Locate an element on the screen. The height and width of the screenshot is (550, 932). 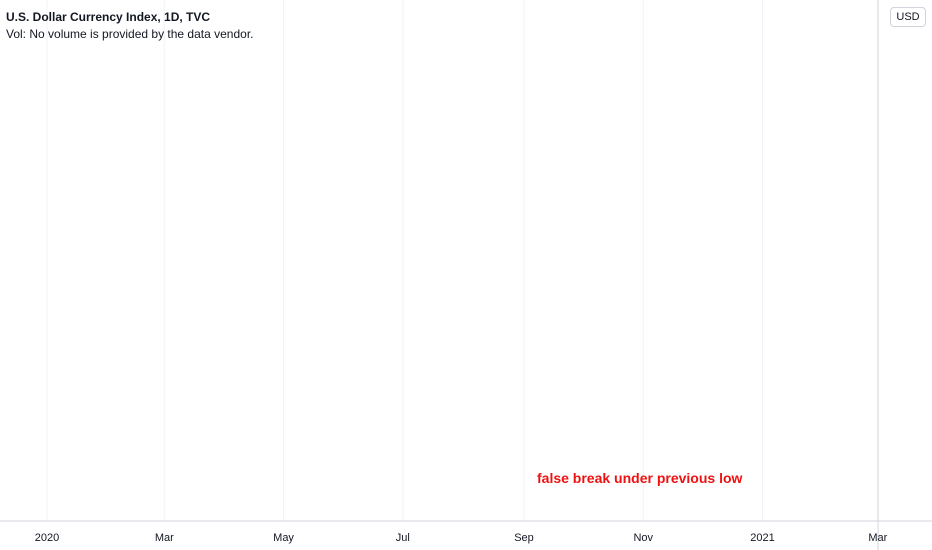
annotation-text: false break under previous low is located at coordinates (640, 478).